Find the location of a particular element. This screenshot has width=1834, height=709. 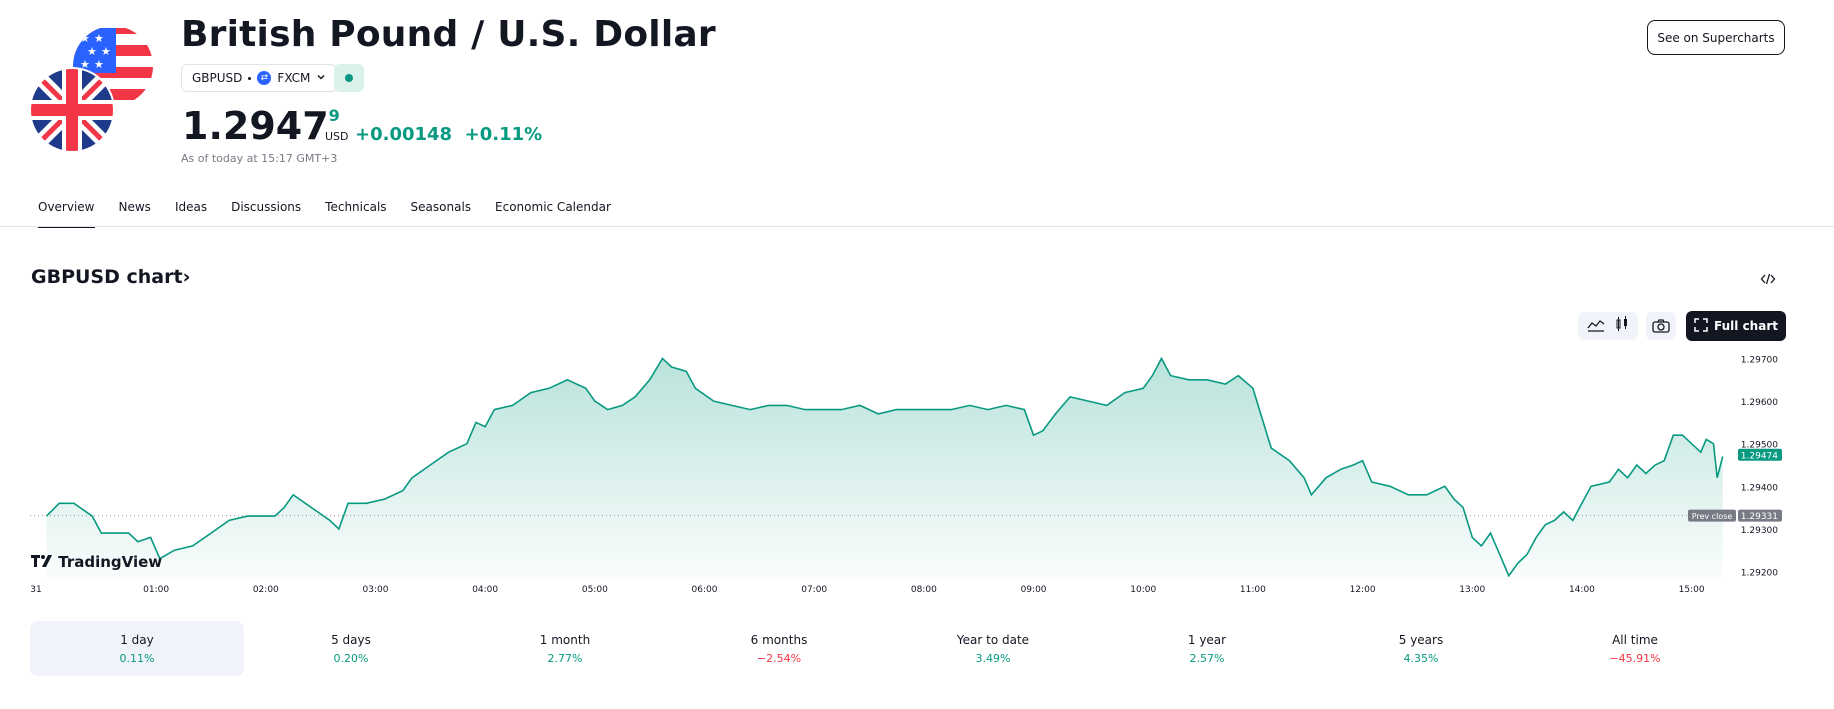

price-change: +0.00148 +0.11% is located at coordinates (448, 134).